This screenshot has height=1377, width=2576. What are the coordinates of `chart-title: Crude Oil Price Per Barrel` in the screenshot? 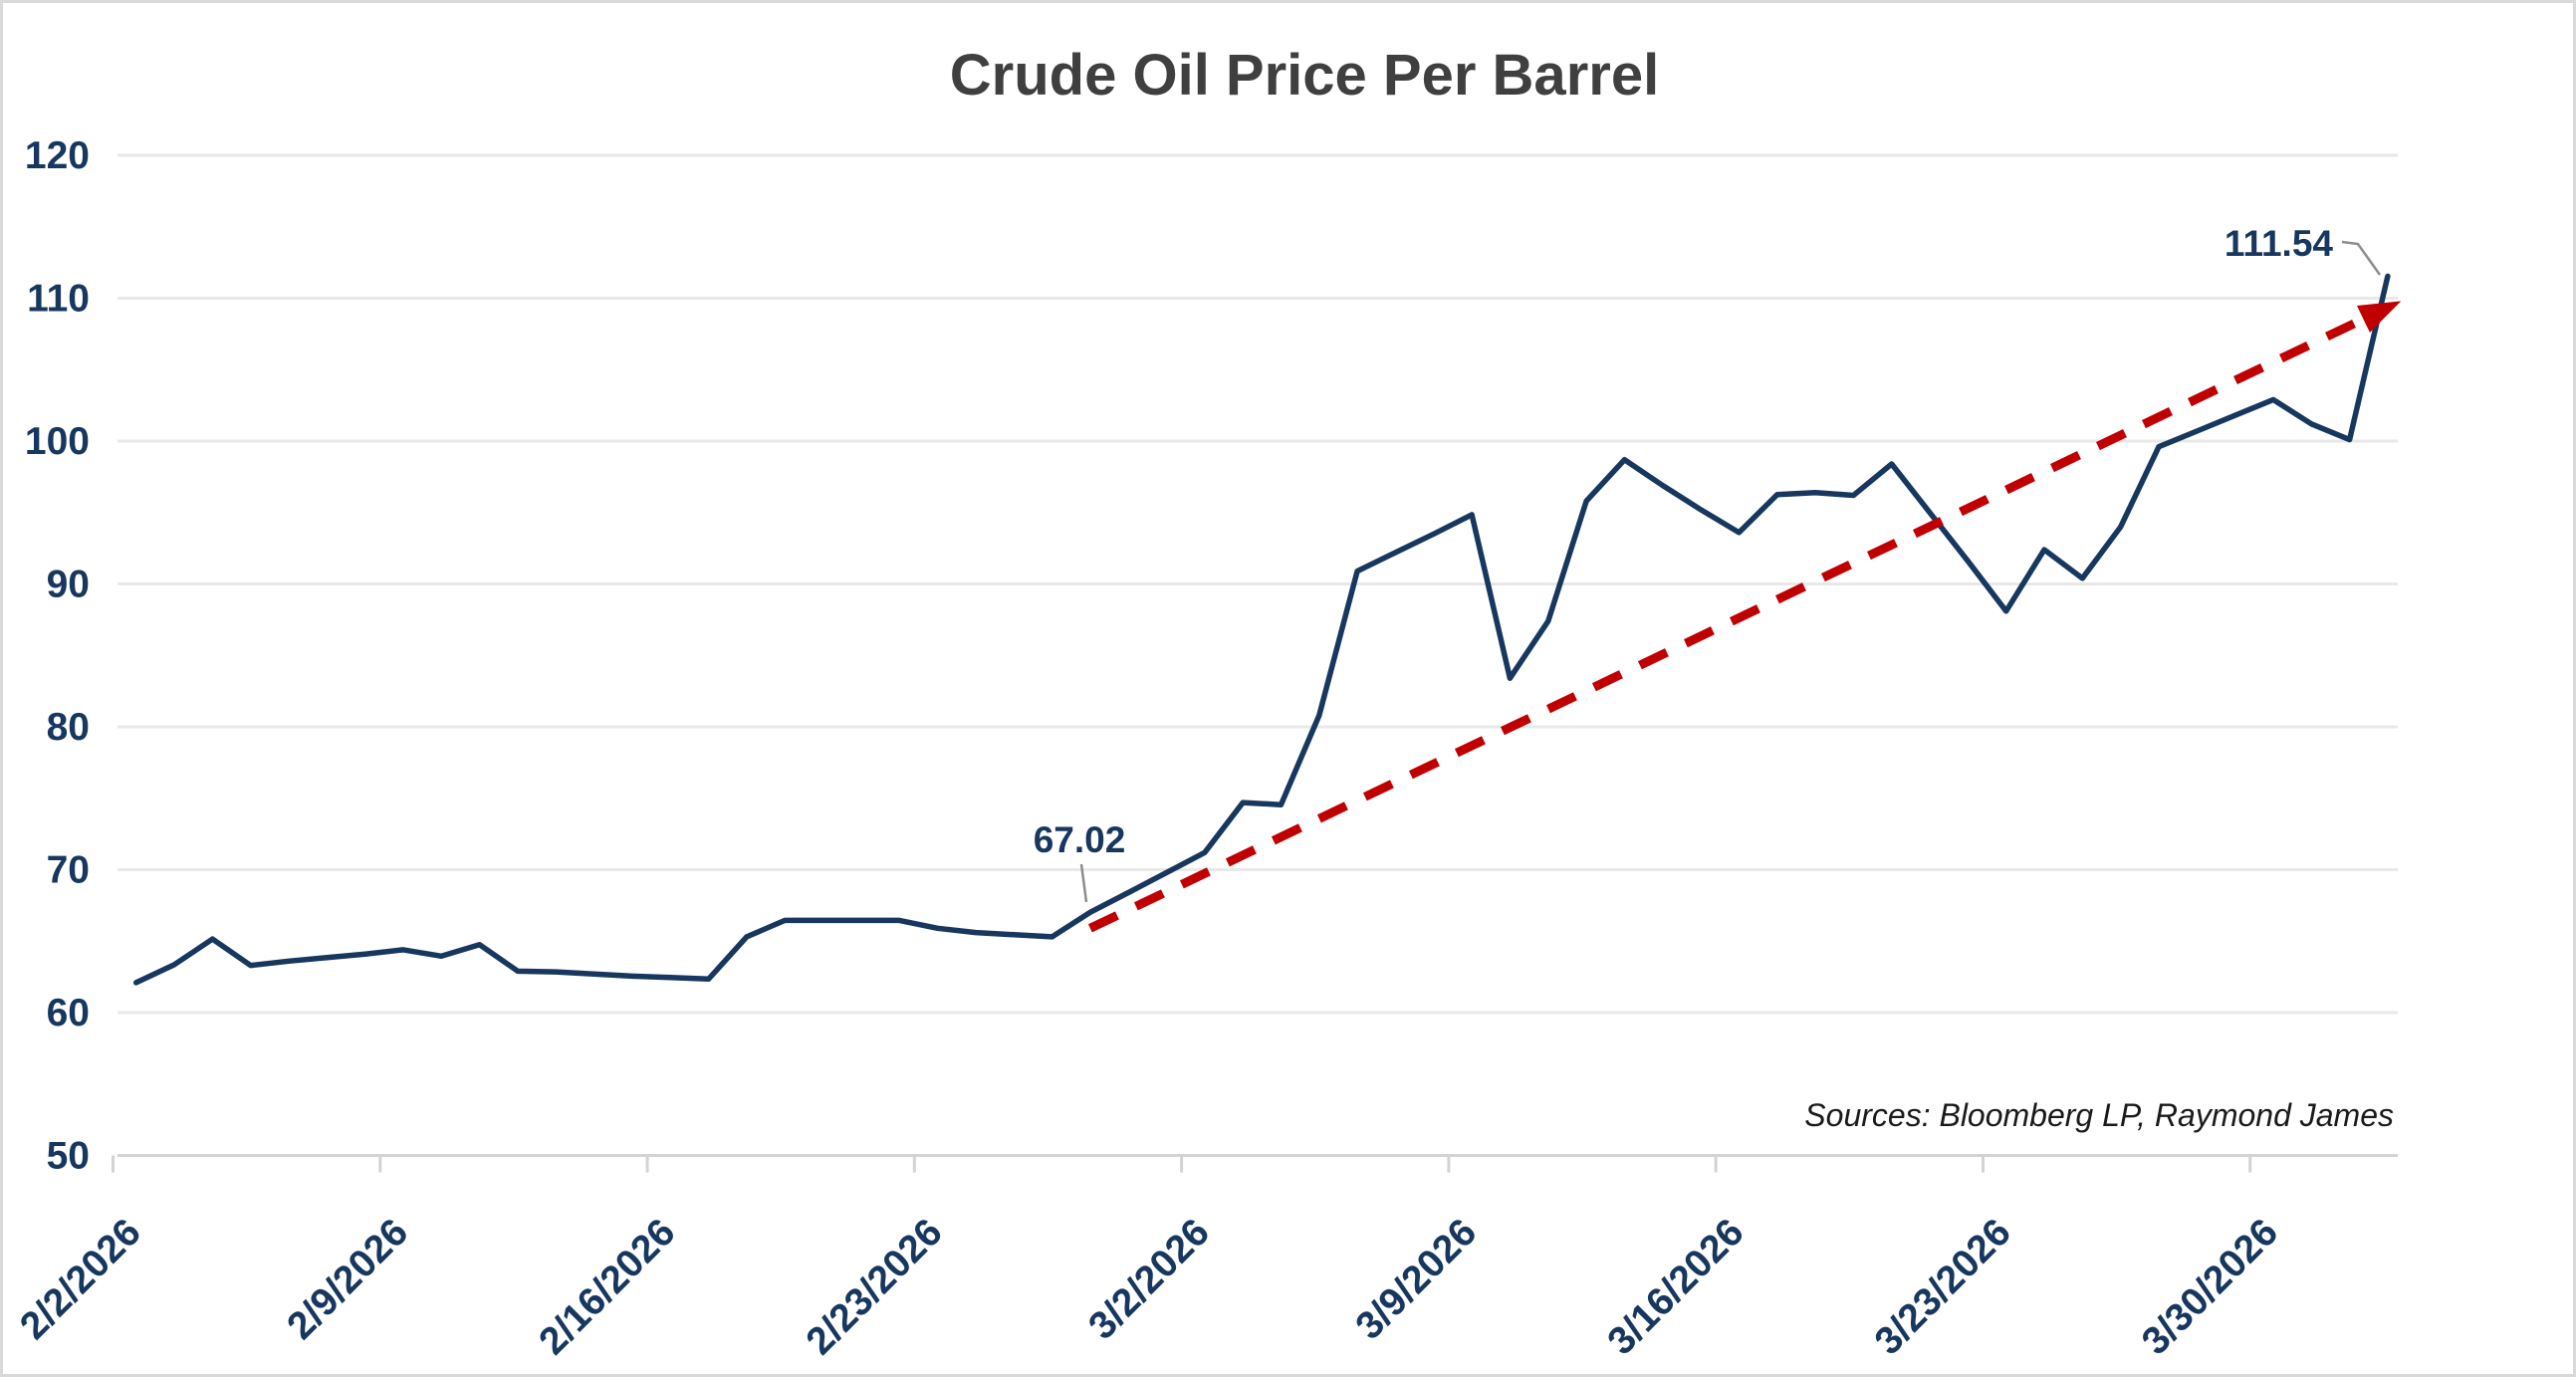 It's located at (1304, 75).